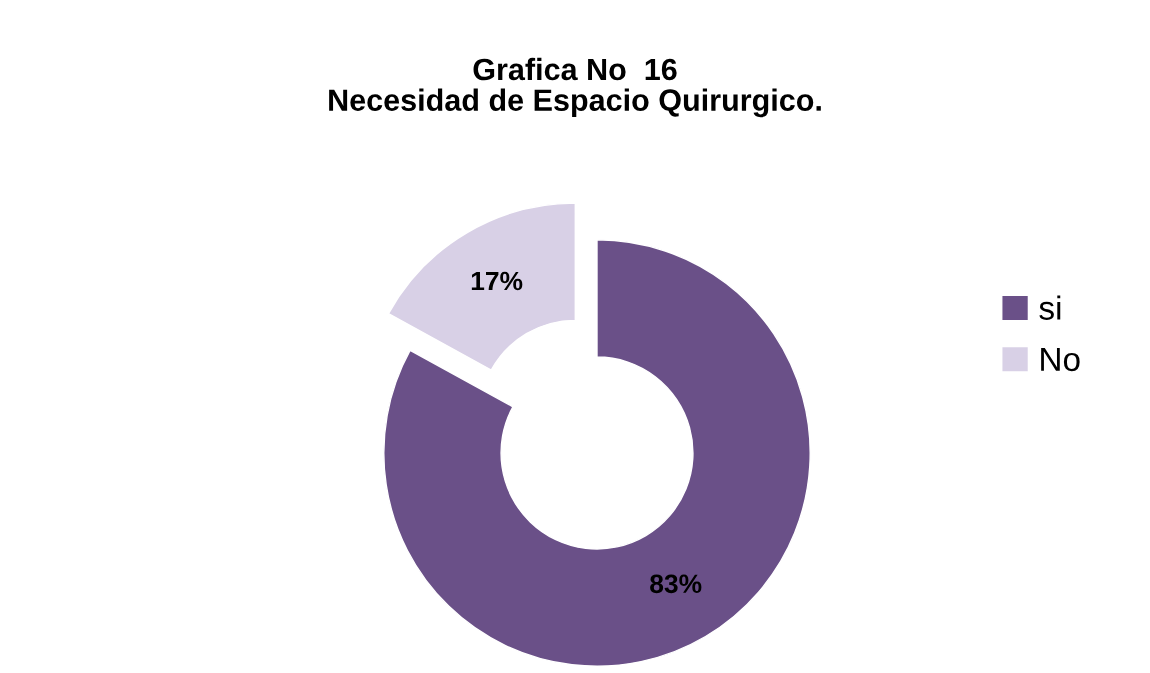 This screenshot has height=673, width=1150. I want to click on data-label: 83%, so click(676, 584).